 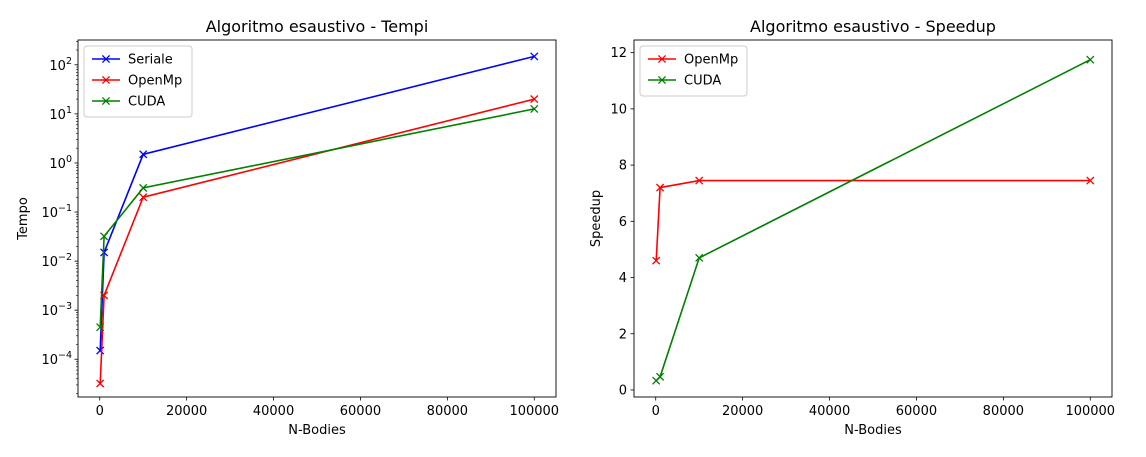 I want to click on series-line, so click(x=873, y=220).